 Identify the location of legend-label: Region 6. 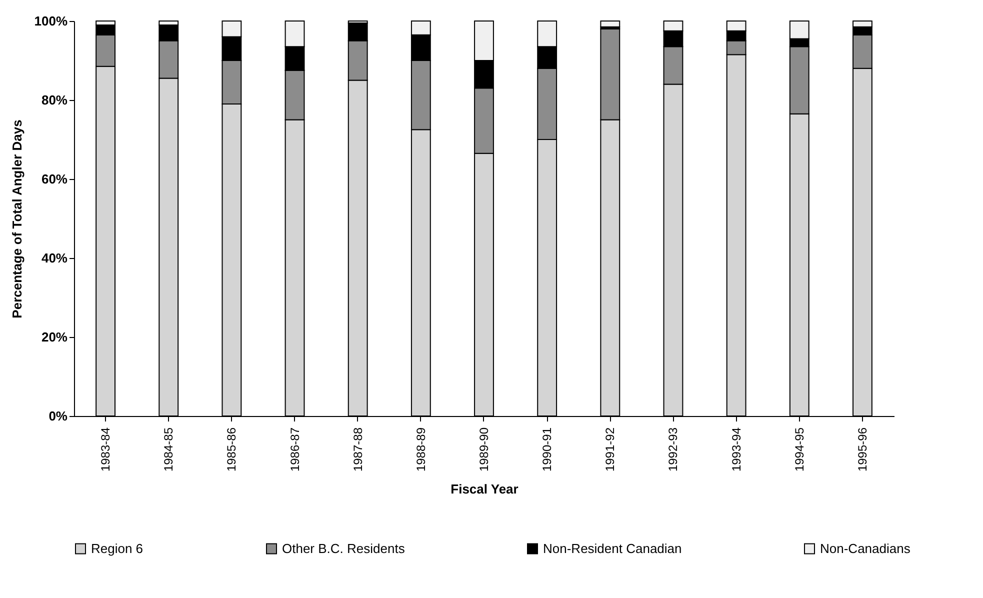
(117, 548).